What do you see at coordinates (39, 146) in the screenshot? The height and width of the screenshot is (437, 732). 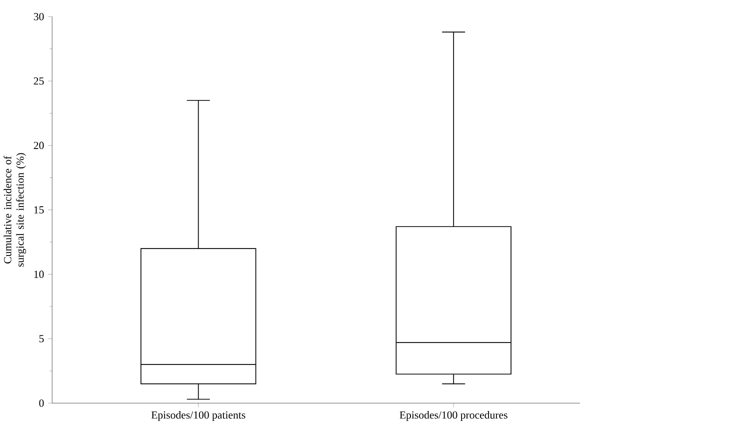 I see `y-tick-label: 20` at bounding box center [39, 146].